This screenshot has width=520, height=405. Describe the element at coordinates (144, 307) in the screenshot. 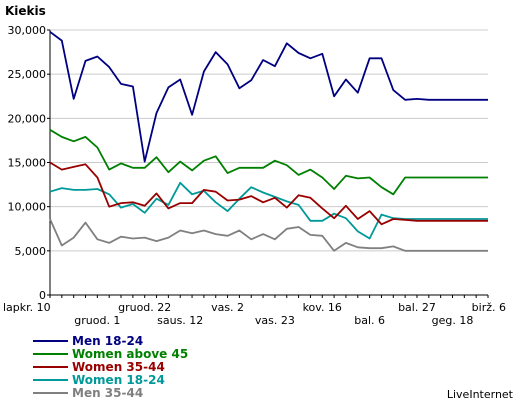

I see `x-tick-label: gruod. 22` at that location.